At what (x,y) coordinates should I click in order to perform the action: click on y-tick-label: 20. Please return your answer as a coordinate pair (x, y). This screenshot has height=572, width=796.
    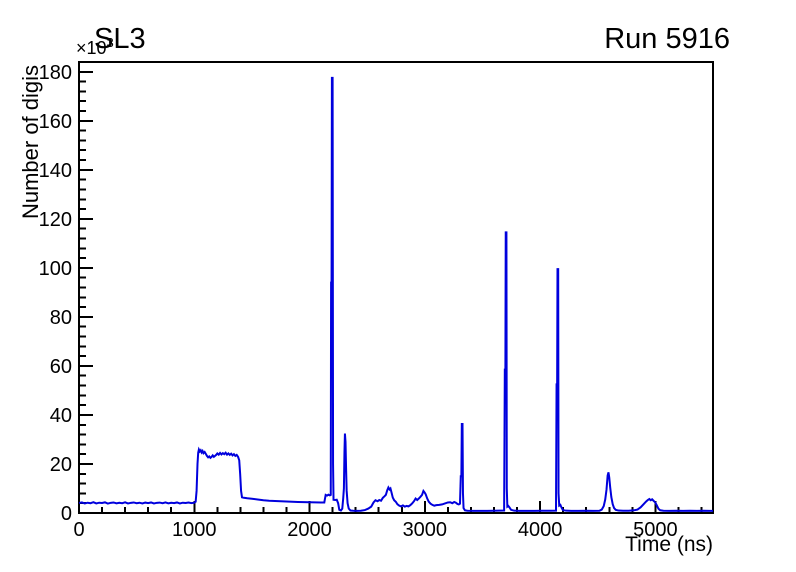
    Looking at the image, I should click on (61, 465).